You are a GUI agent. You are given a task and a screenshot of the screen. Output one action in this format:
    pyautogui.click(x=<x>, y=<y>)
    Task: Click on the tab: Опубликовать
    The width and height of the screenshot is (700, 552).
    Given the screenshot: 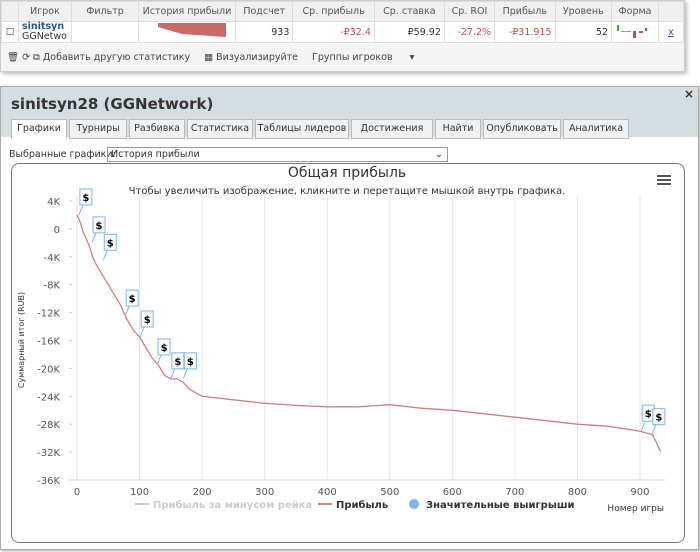 What is the action you would take?
    pyautogui.click(x=522, y=129)
    